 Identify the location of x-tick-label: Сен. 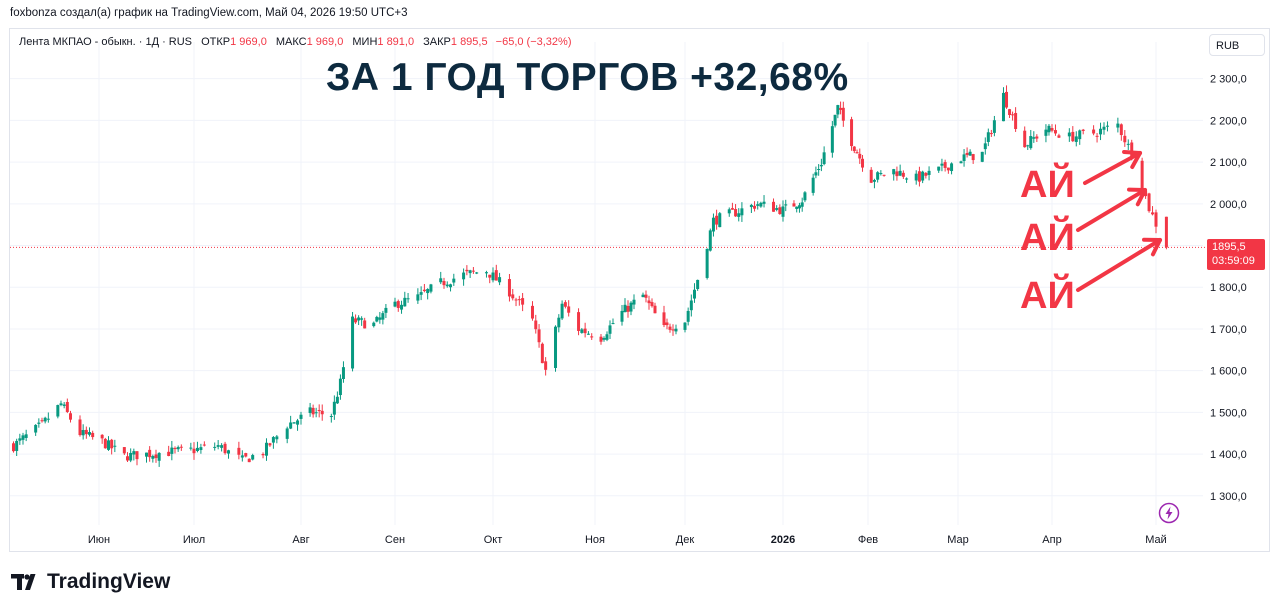
(395, 540).